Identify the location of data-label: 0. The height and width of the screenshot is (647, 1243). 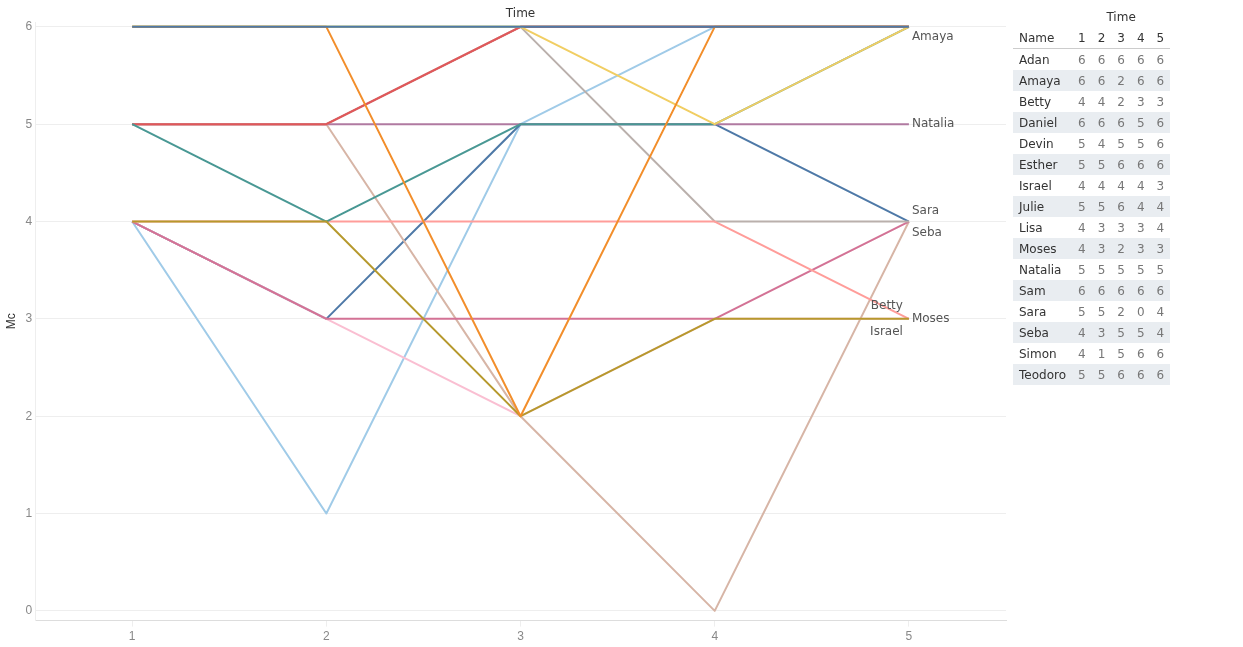
(1140, 312).